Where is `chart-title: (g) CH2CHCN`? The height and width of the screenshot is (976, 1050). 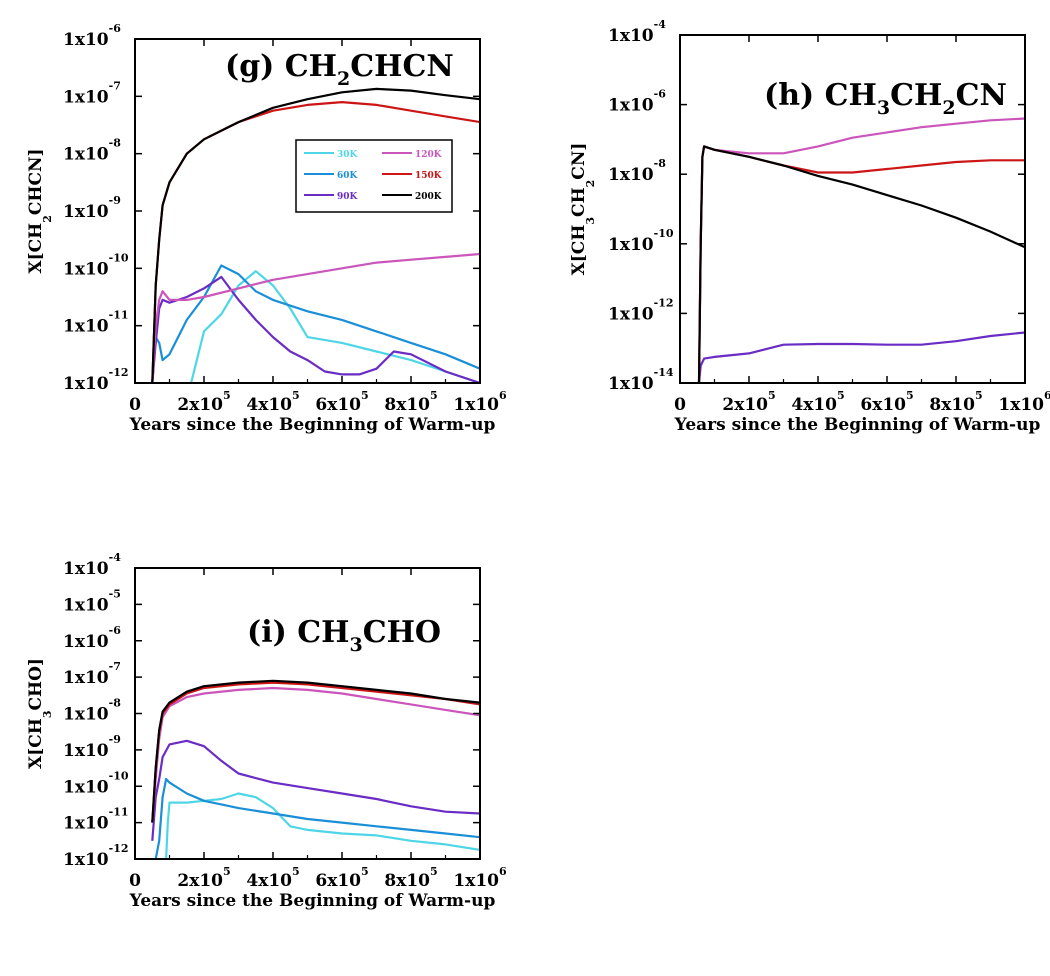
chart-title: (g) CH2CHCN is located at coordinates (339, 69).